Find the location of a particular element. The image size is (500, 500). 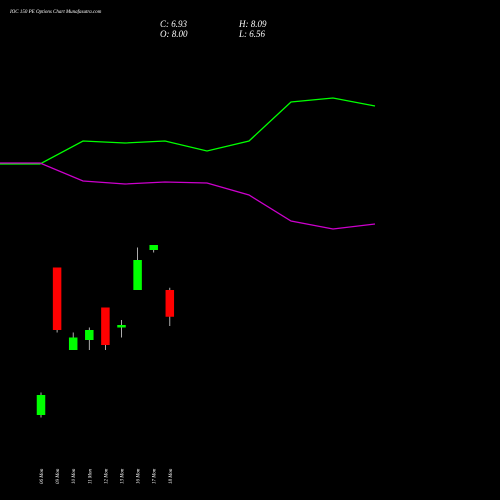

x-tick-label: 09 Mon is located at coordinates (58, 476).